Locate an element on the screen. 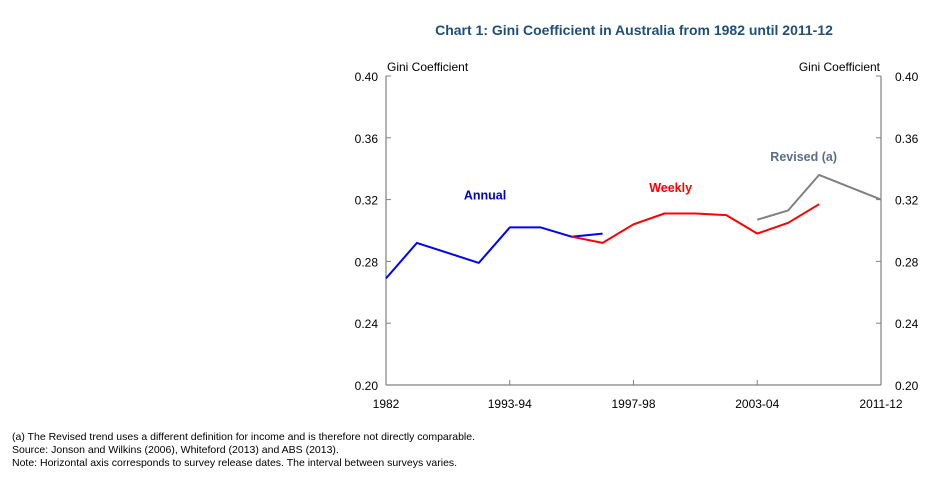 The image size is (939, 480). series-line-revised-a is located at coordinates (819, 197).